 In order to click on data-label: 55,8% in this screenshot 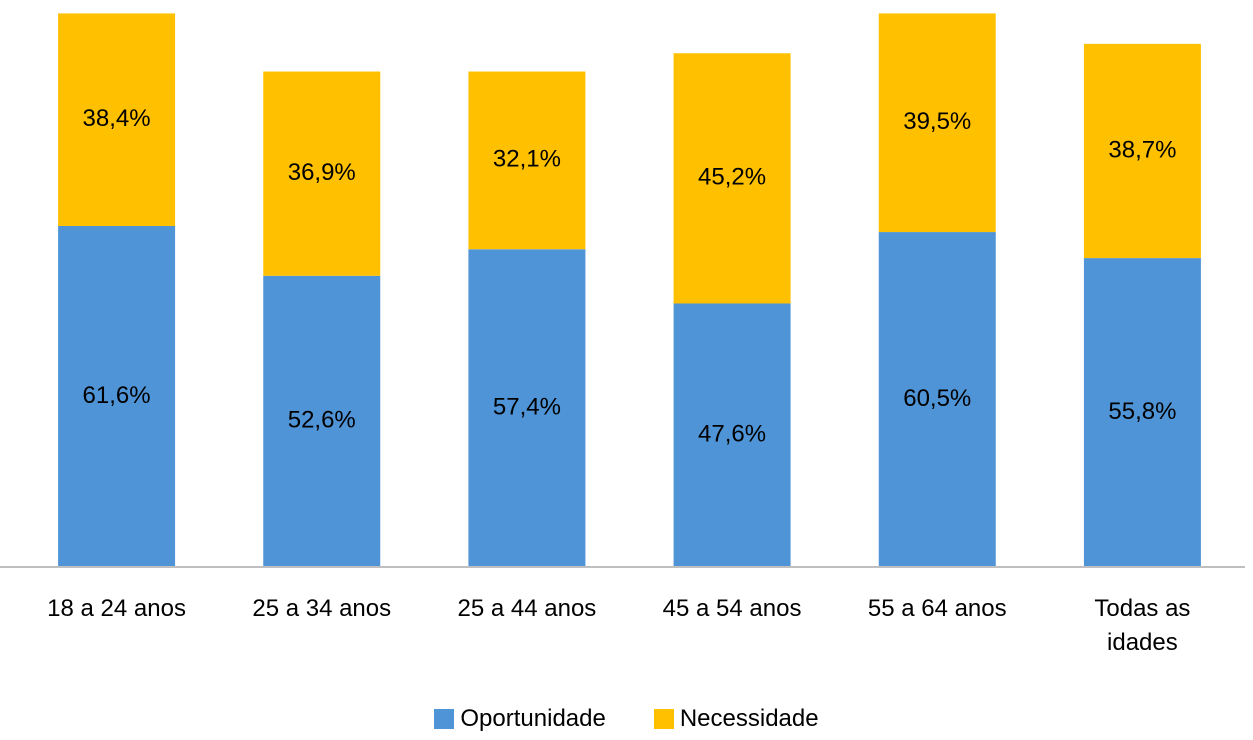, I will do `click(1142, 411)`.